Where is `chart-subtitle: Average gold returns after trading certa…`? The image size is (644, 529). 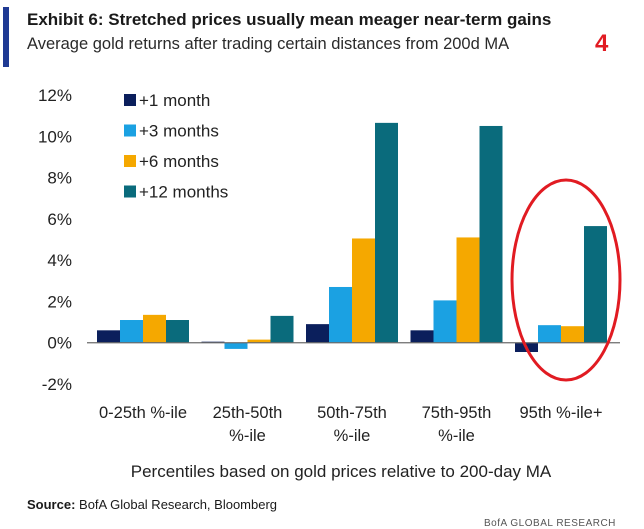 chart-subtitle: Average gold returns after trading certa… is located at coordinates (268, 44).